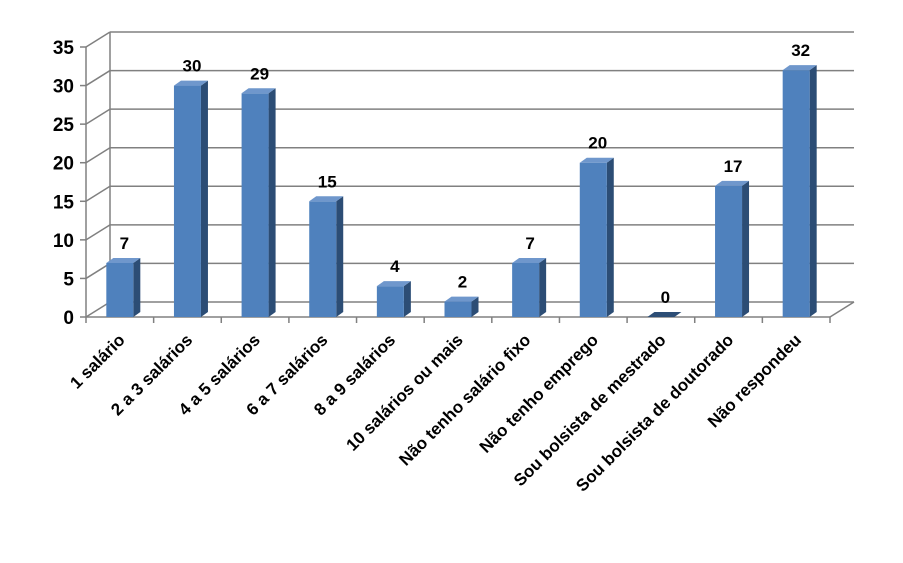 The image size is (903, 563). I want to click on x-tick-label-nao-tenho-salario-fixo: Não tenho salário fixo, so click(464, 399).